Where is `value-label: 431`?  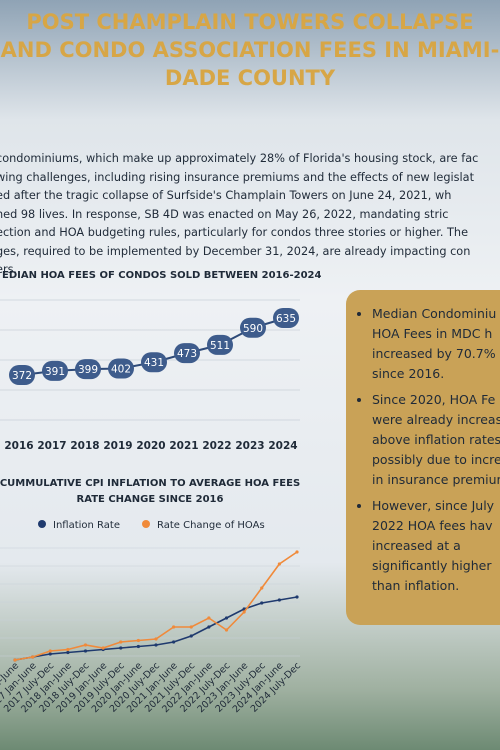
value-label: 431 is located at coordinates (154, 363).